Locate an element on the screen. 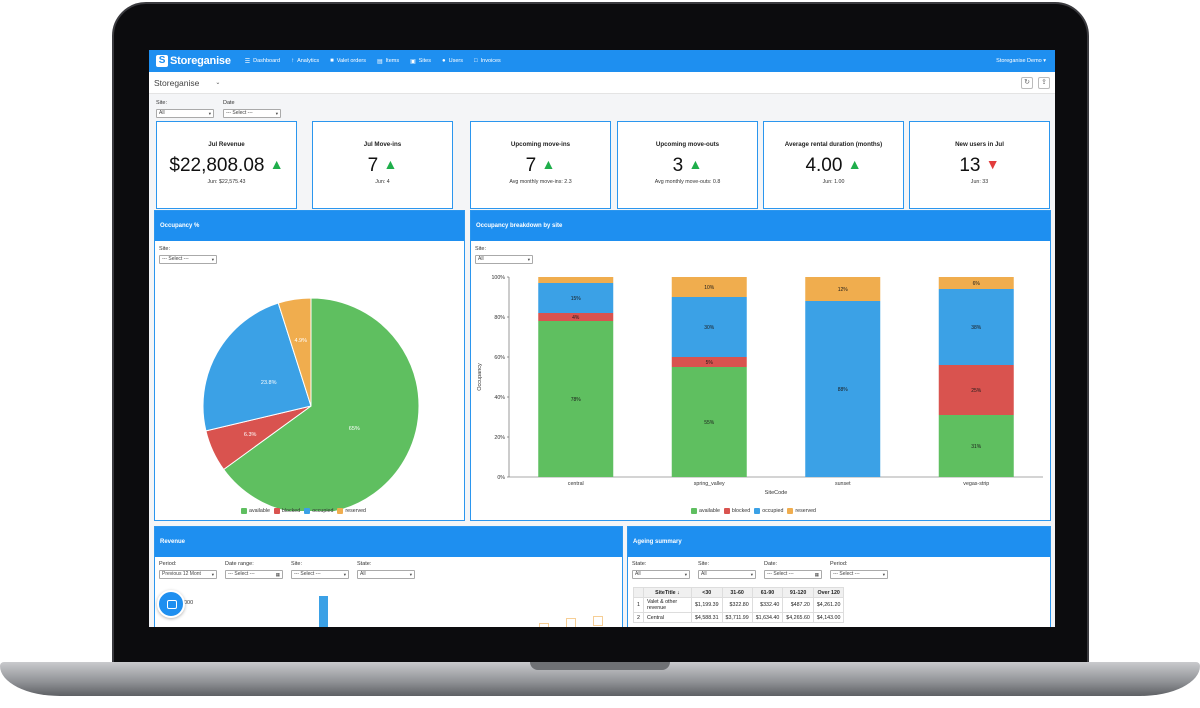 This screenshot has height=708, width=1200. breakdown-site-value: All is located at coordinates (481, 259).